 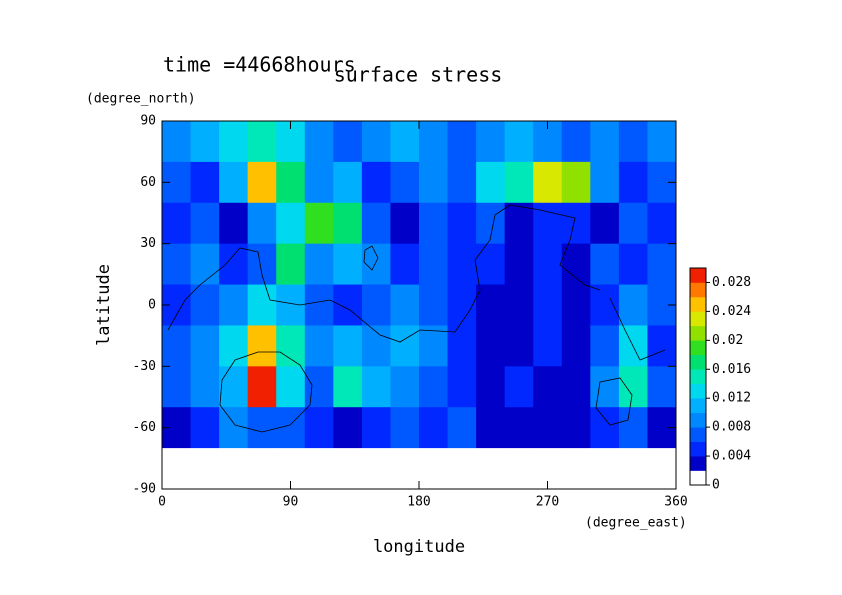 I want to click on x-tick-label: 0, so click(x=162, y=502).